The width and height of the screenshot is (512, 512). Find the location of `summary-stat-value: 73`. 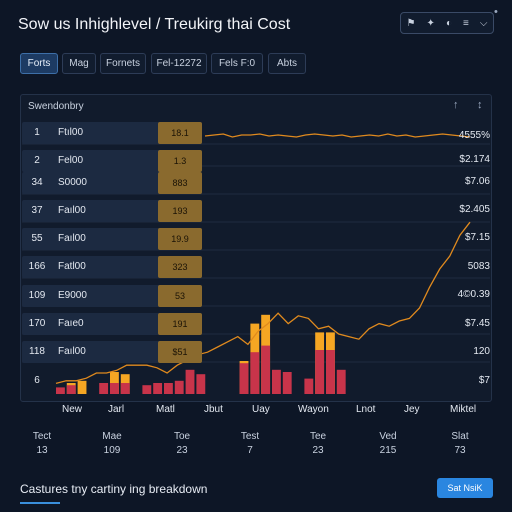

summary-stat-value: 73 is located at coordinates (460, 450).